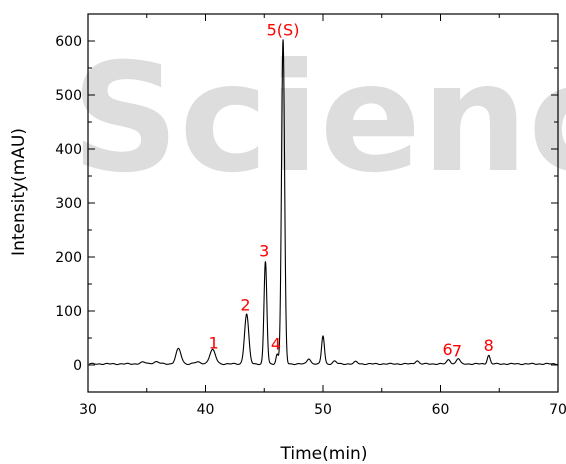 This screenshot has height=464, width=566. Describe the element at coordinates (457, 351) in the screenshot. I see `peak-label: 7` at that location.